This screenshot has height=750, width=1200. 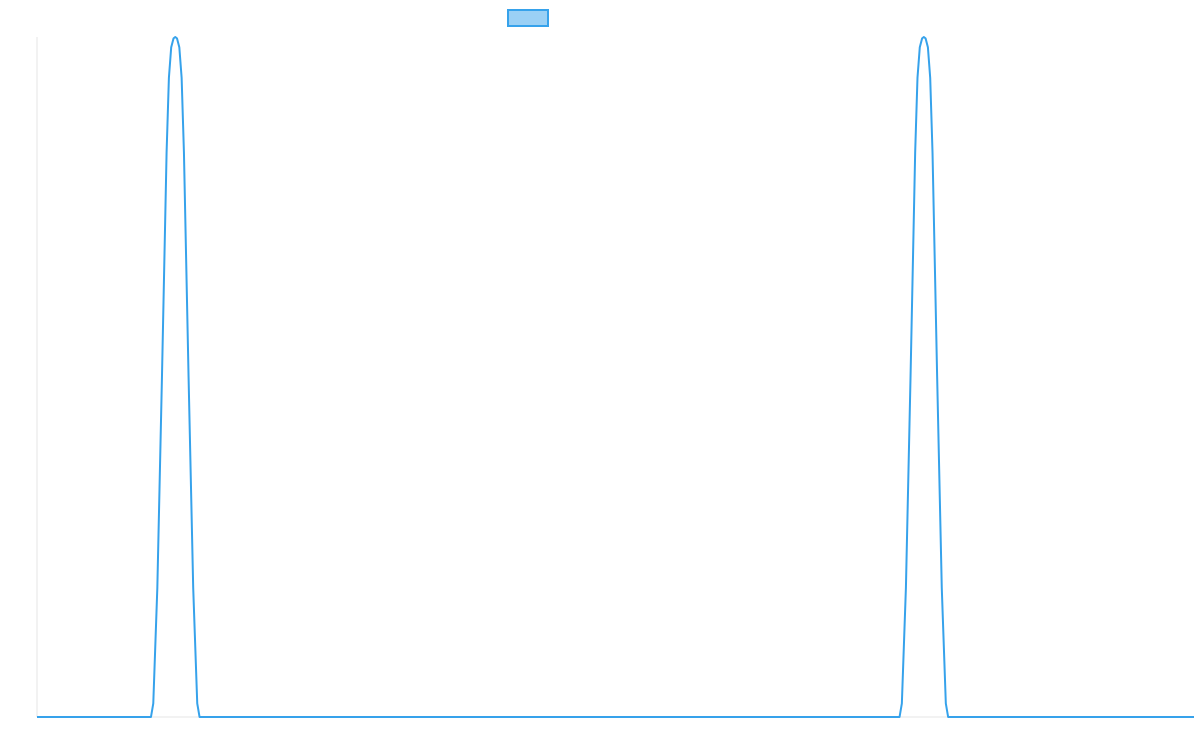 I want to click on legend-swatch, so click(x=528, y=18).